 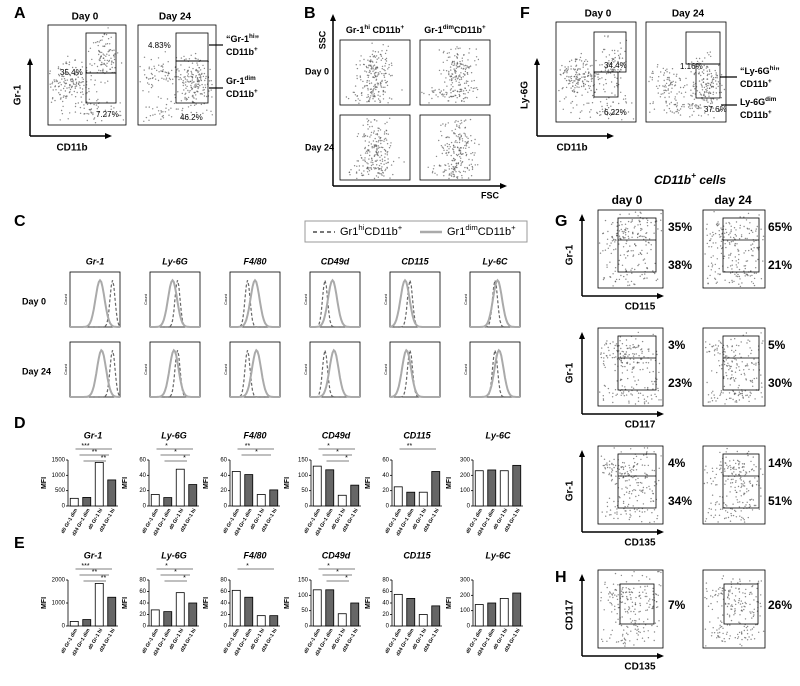 What do you see at coordinates (142, 615) in the screenshot?
I see `y-tick-label: 20` at bounding box center [142, 615].